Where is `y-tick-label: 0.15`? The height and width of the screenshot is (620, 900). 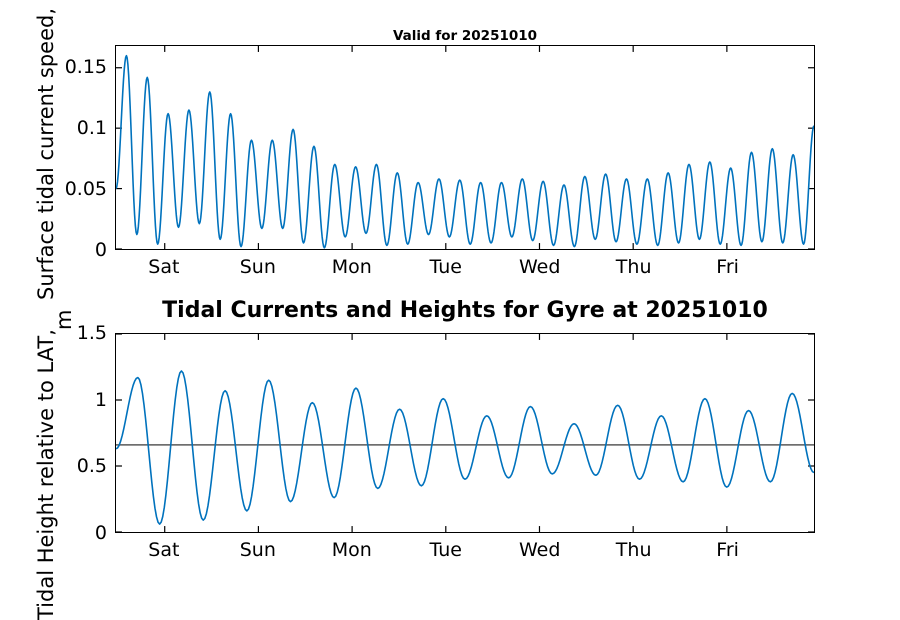
y-tick-label: 0.15 is located at coordinates (85, 66).